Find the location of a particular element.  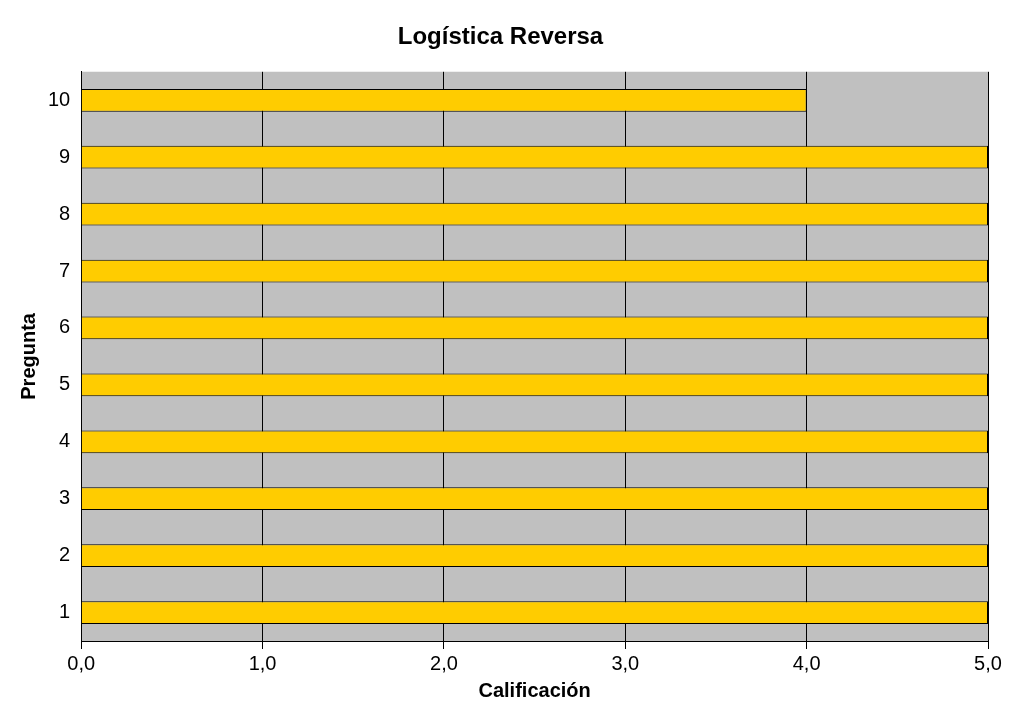

y-tick-label: 4 is located at coordinates (65, 440).